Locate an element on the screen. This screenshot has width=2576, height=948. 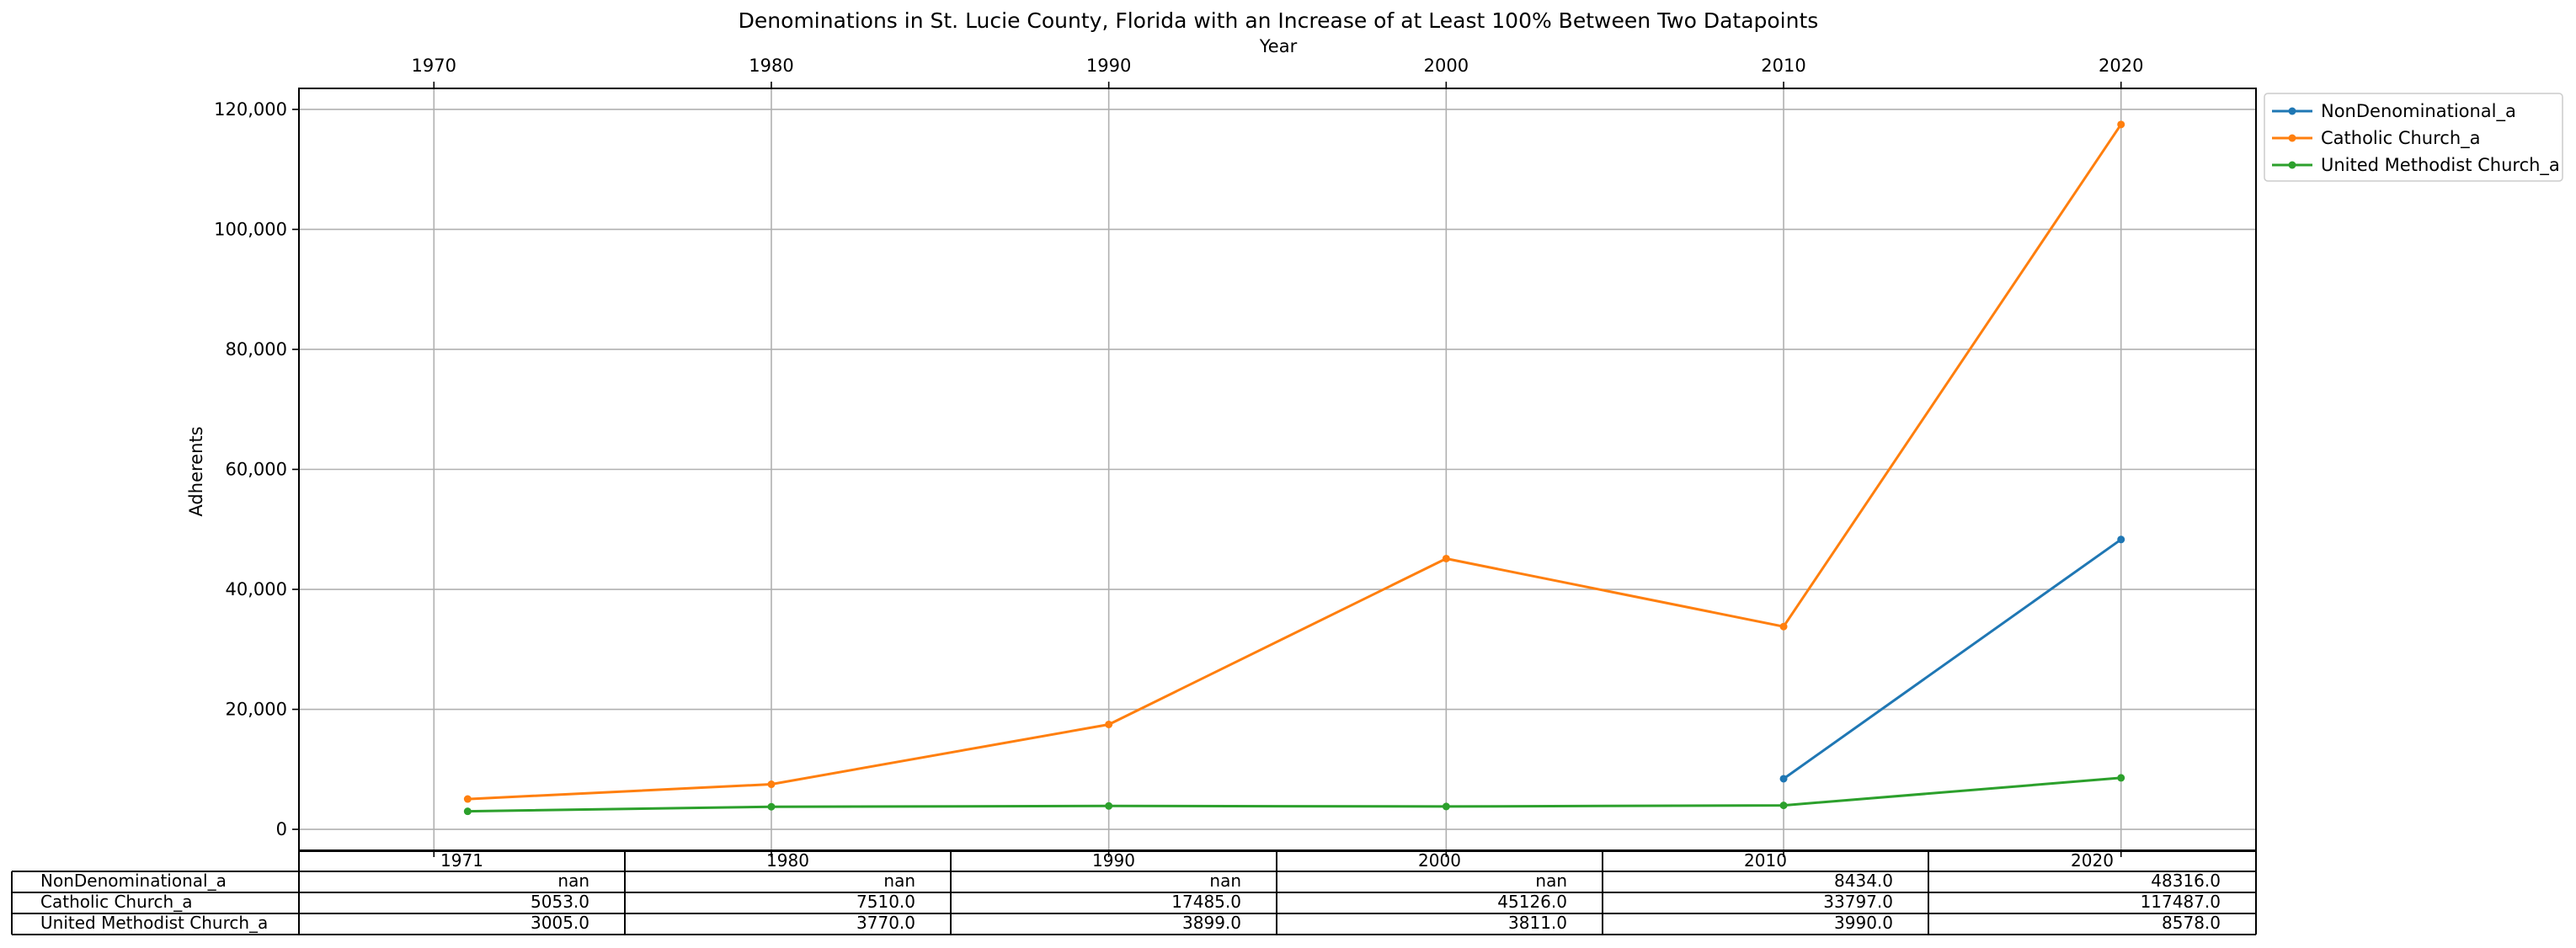
x-tick-label: 1970 is located at coordinates (434, 66).